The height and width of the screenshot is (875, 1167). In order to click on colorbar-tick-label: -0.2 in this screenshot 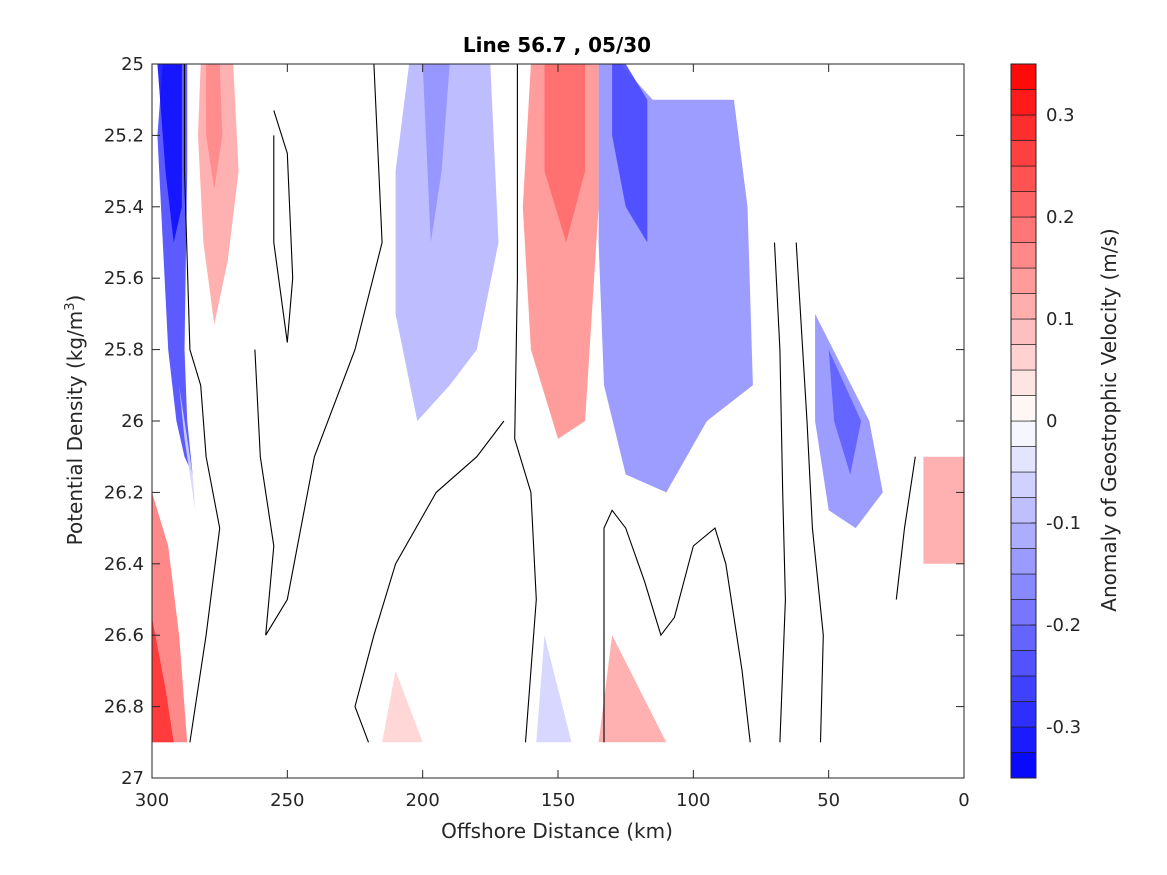, I will do `click(1063, 625)`.